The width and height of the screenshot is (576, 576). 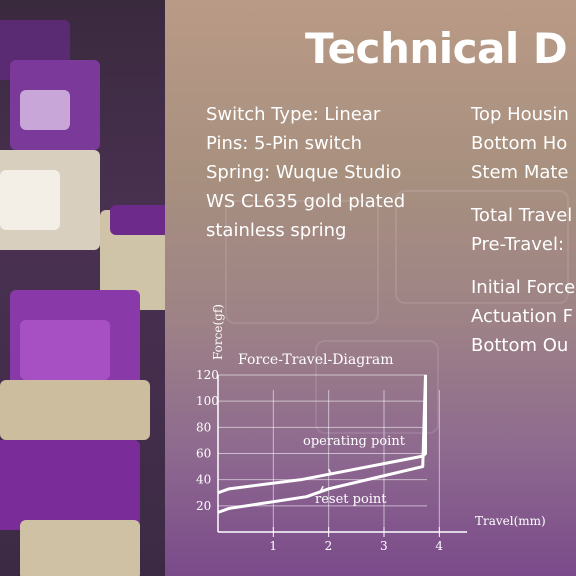 What do you see at coordinates (330, 471) in the screenshot?
I see `operating-point-pointer` at bounding box center [330, 471].